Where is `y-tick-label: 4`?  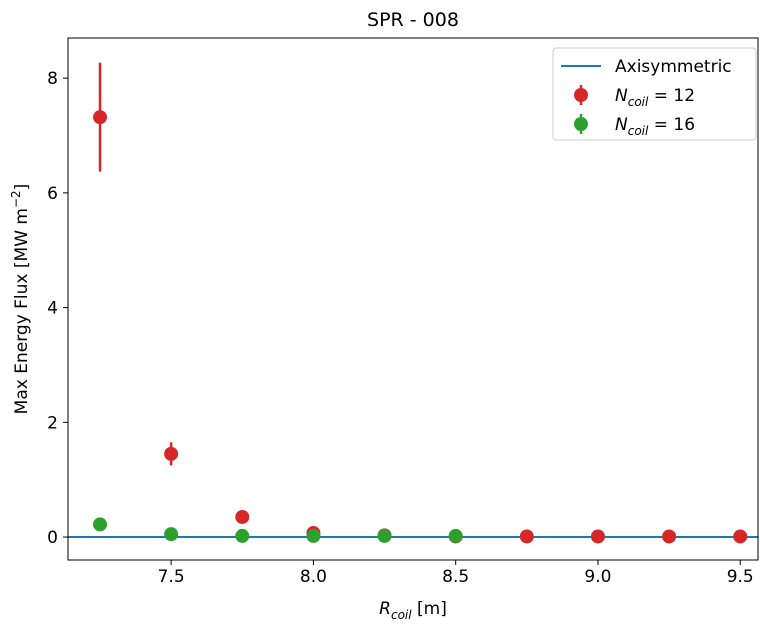
y-tick-label: 4 is located at coordinates (52, 309).